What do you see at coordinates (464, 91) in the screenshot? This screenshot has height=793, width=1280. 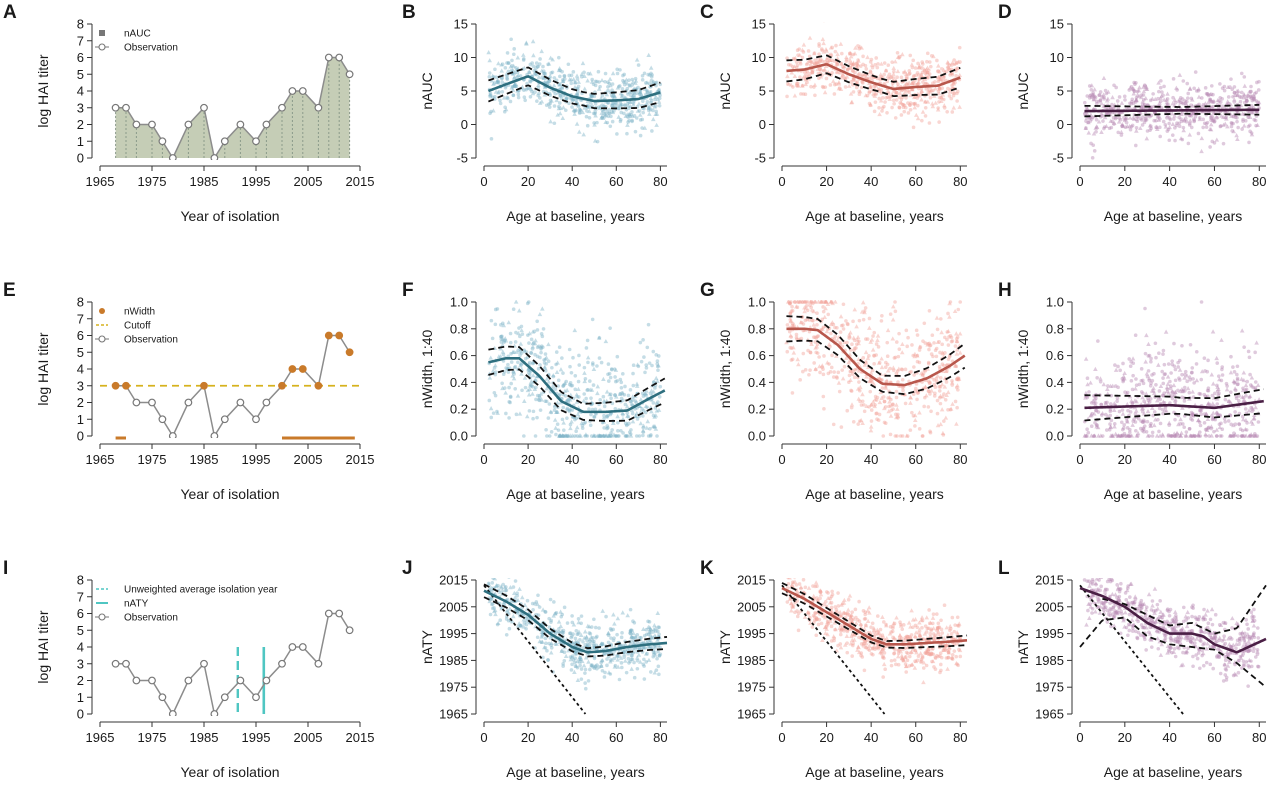 I see `y-tick-label: 5` at bounding box center [464, 91].